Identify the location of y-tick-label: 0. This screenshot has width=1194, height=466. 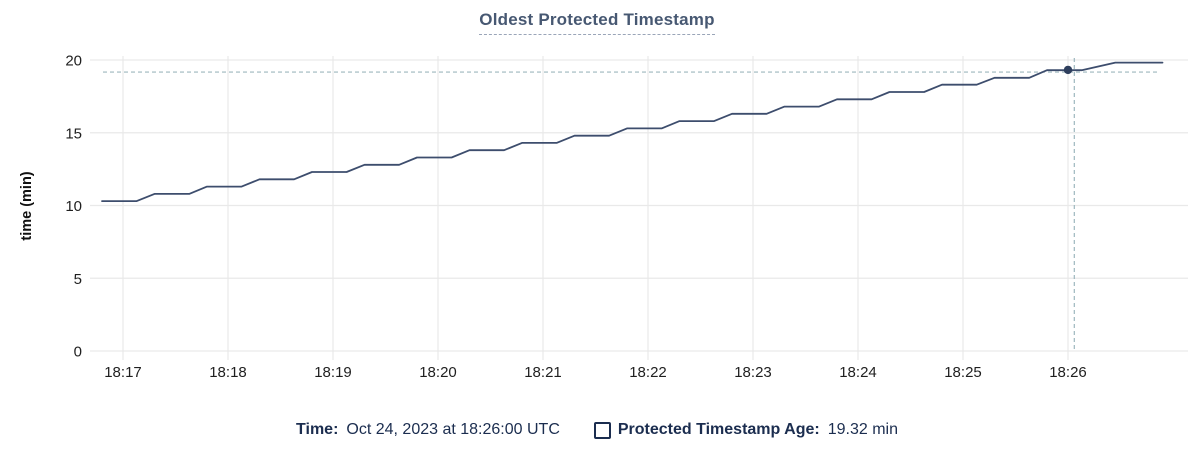
(78, 352).